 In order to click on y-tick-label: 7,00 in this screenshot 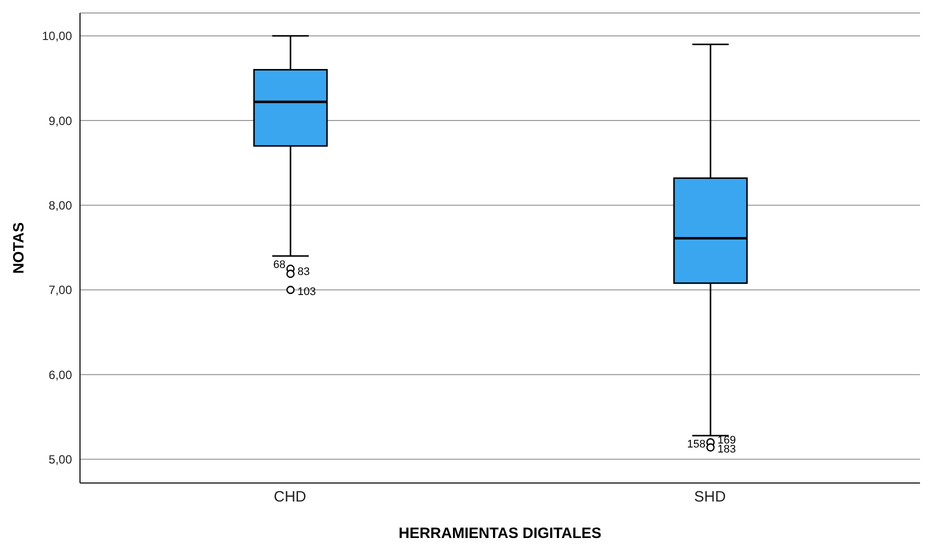, I will do `click(60, 290)`.